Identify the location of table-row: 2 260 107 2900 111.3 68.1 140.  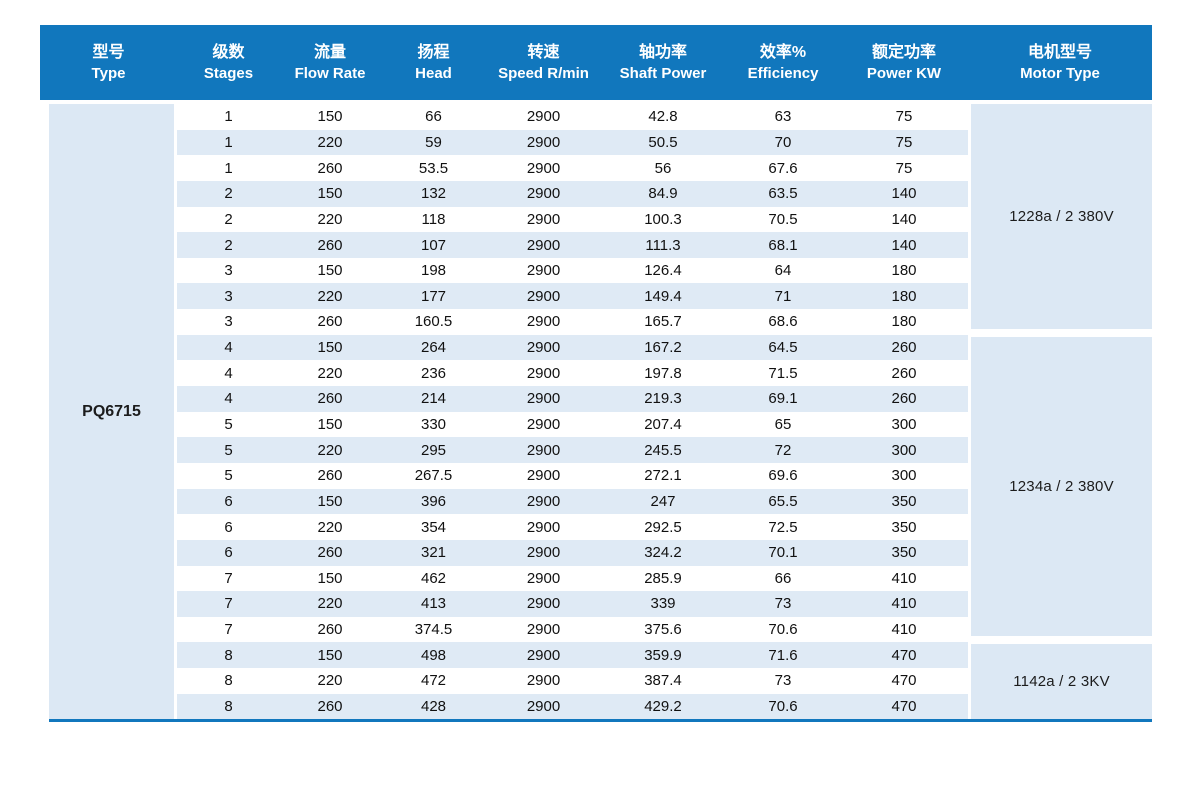
(572, 245).